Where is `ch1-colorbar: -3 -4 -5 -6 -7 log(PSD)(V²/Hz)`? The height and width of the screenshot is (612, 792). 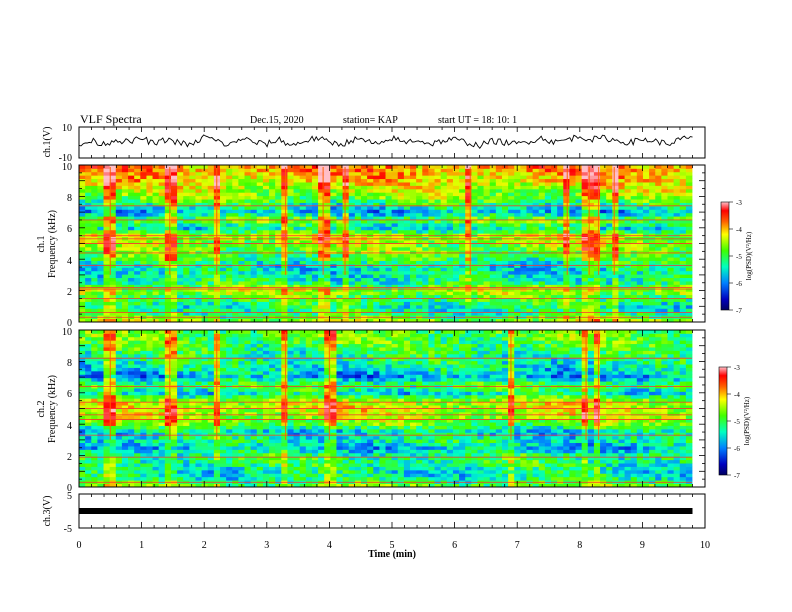 ch1-colorbar: -3 -4 -5 -6 -7 log(PSD)(V²/Hz) is located at coordinates (736, 257).